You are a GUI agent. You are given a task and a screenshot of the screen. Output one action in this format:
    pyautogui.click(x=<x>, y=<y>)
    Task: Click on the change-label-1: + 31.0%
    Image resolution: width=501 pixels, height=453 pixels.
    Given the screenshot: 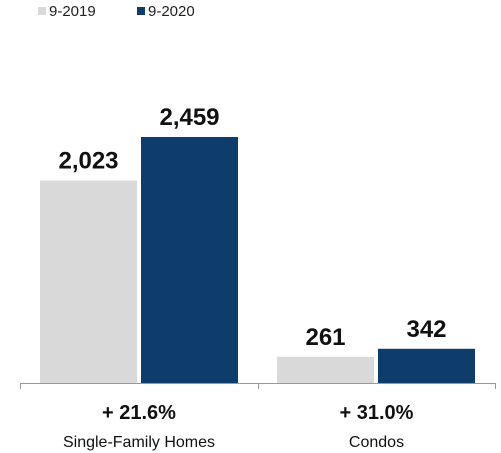 What is the action you would take?
    pyautogui.click(x=377, y=413)
    